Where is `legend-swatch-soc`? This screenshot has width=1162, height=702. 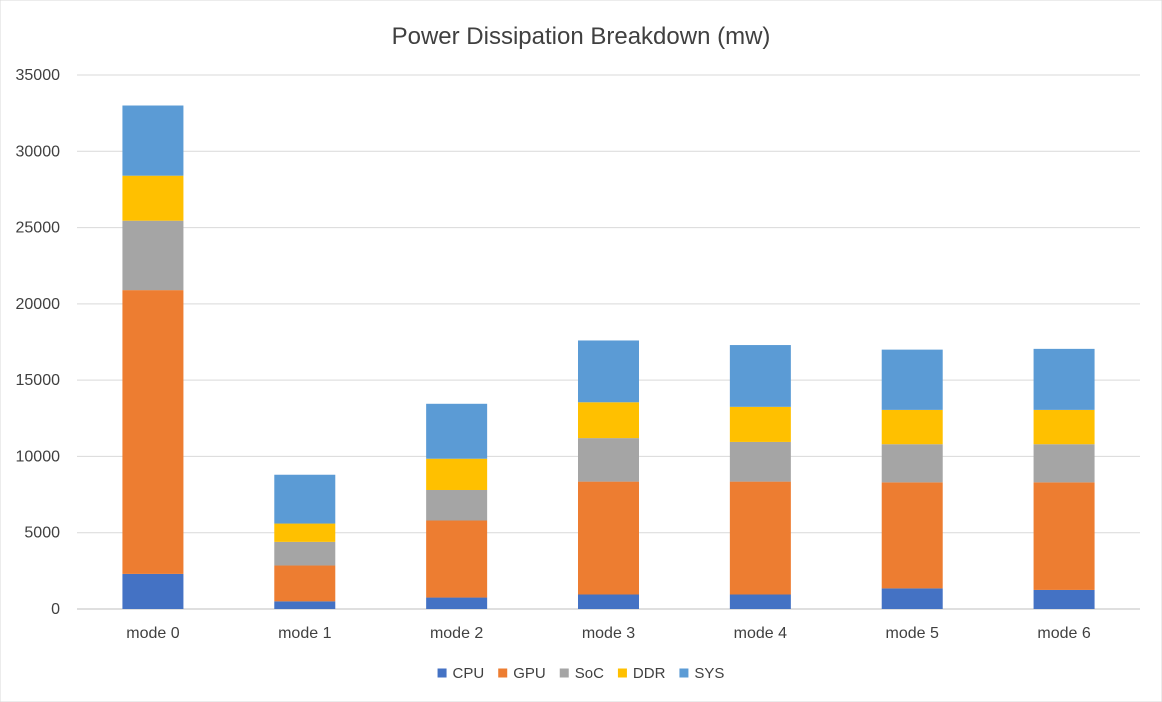 legend-swatch-soc is located at coordinates (564, 673).